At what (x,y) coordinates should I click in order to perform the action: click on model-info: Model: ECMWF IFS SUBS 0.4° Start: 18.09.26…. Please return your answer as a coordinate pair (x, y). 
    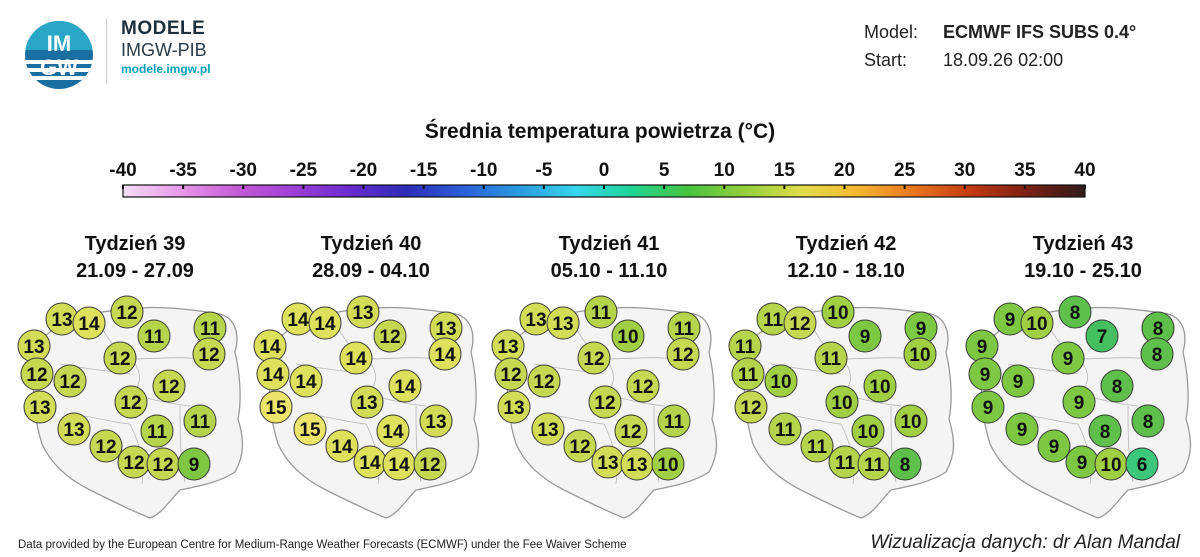
    Looking at the image, I should click on (1000, 50).